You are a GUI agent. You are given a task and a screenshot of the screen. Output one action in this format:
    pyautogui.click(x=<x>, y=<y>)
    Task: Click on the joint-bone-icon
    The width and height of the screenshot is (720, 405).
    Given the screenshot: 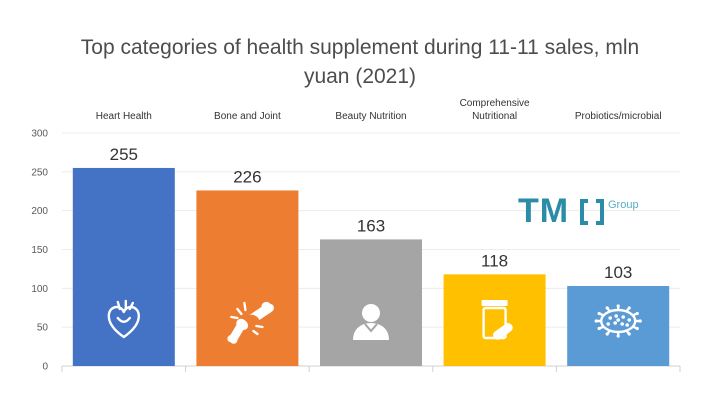 What is the action you would take?
    pyautogui.click(x=250, y=322)
    